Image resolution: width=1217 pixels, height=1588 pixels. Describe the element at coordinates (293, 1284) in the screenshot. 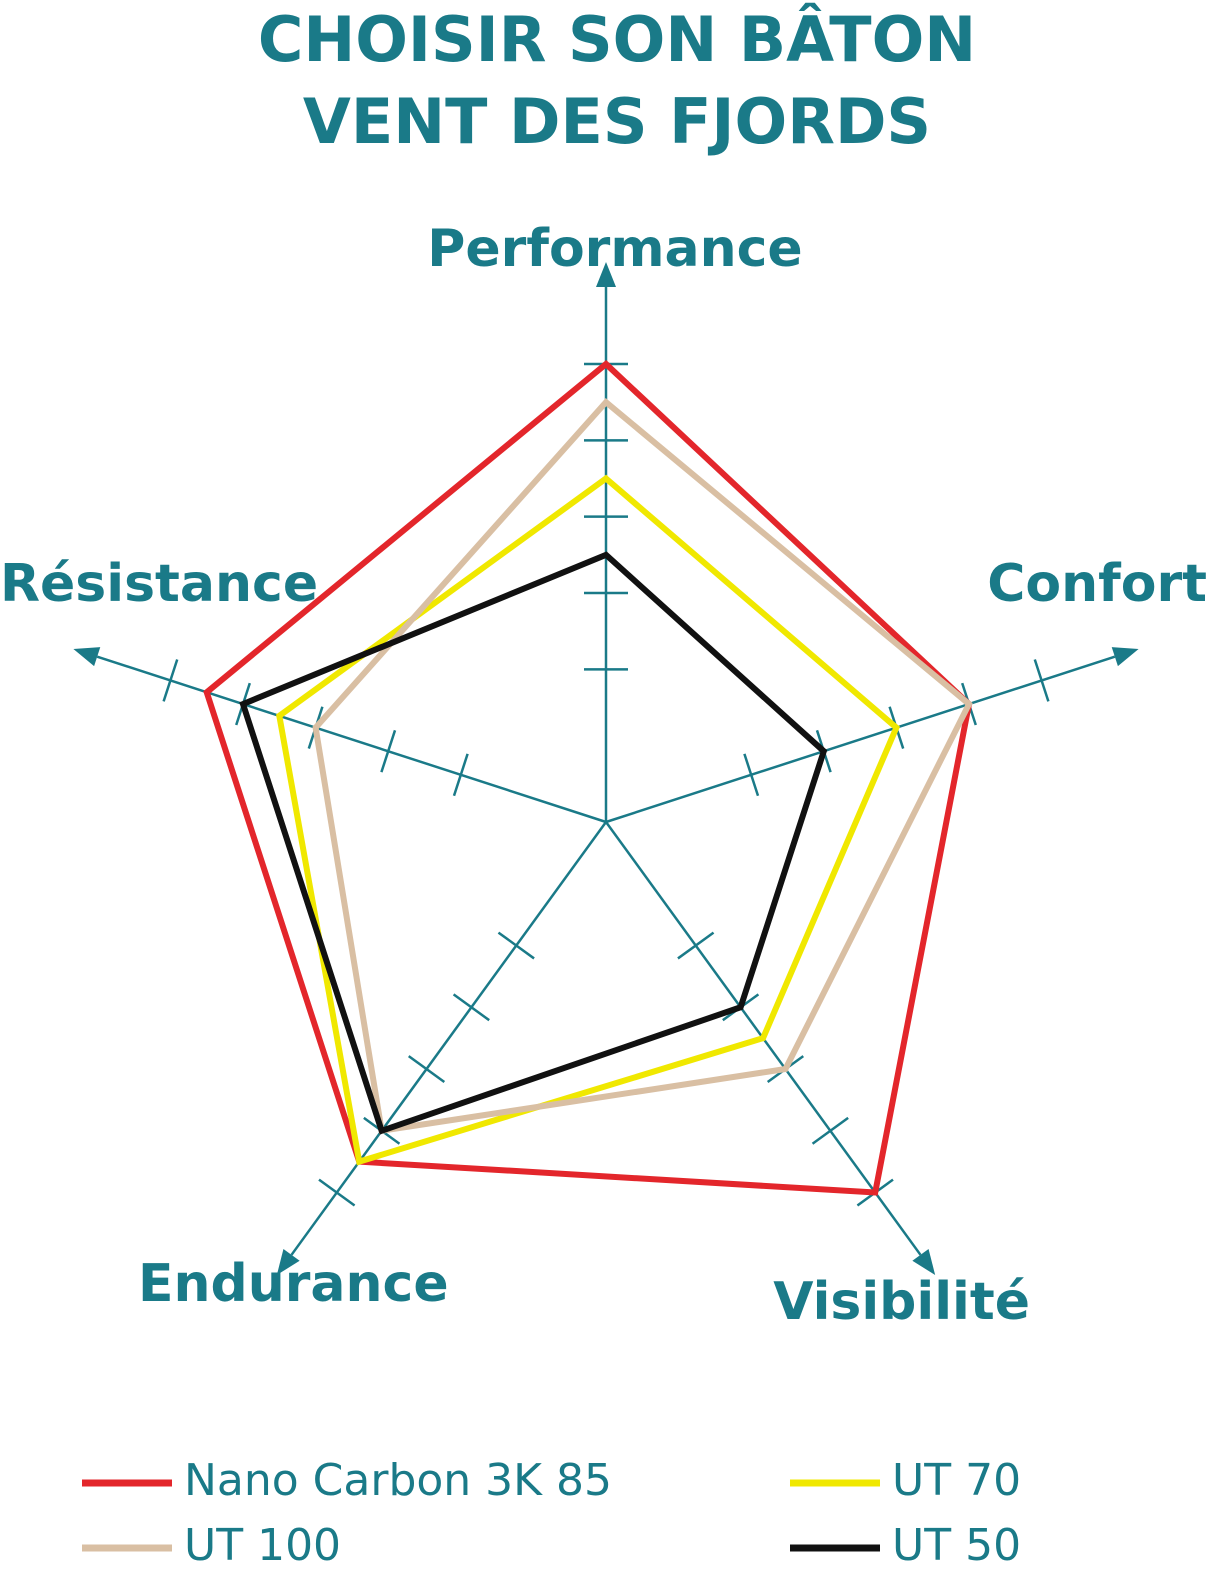

I see `axis-label: Endurance` at that location.